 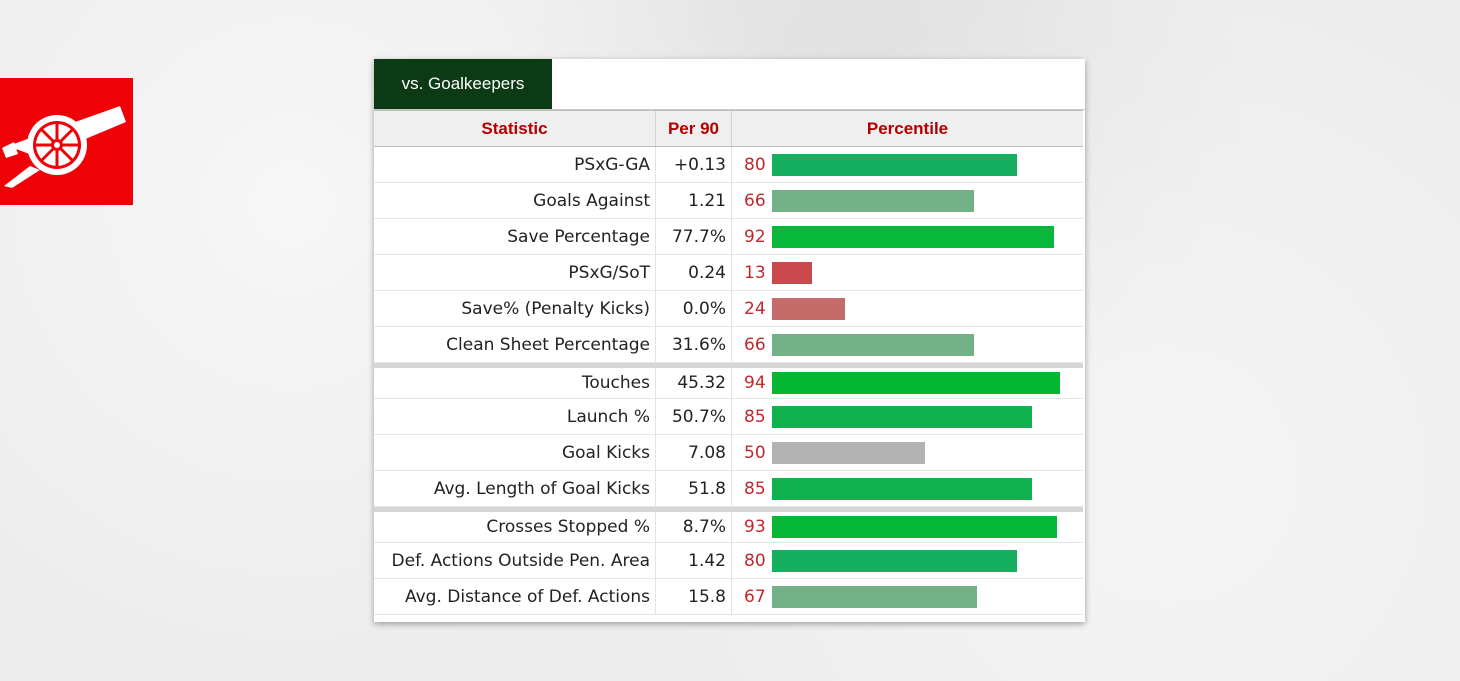 What do you see at coordinates (907, 128) in the screenshot?
I see `header-percentile: Percentile` at bounding box center [907, 128].